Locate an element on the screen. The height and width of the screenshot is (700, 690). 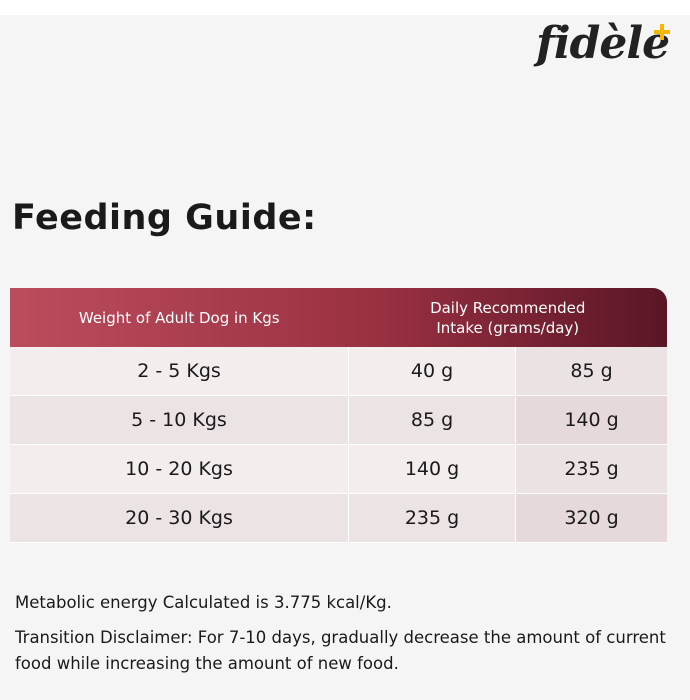
header-cell: Daily Recommended Intake (grams/day) is located at coordinates (508, 317).